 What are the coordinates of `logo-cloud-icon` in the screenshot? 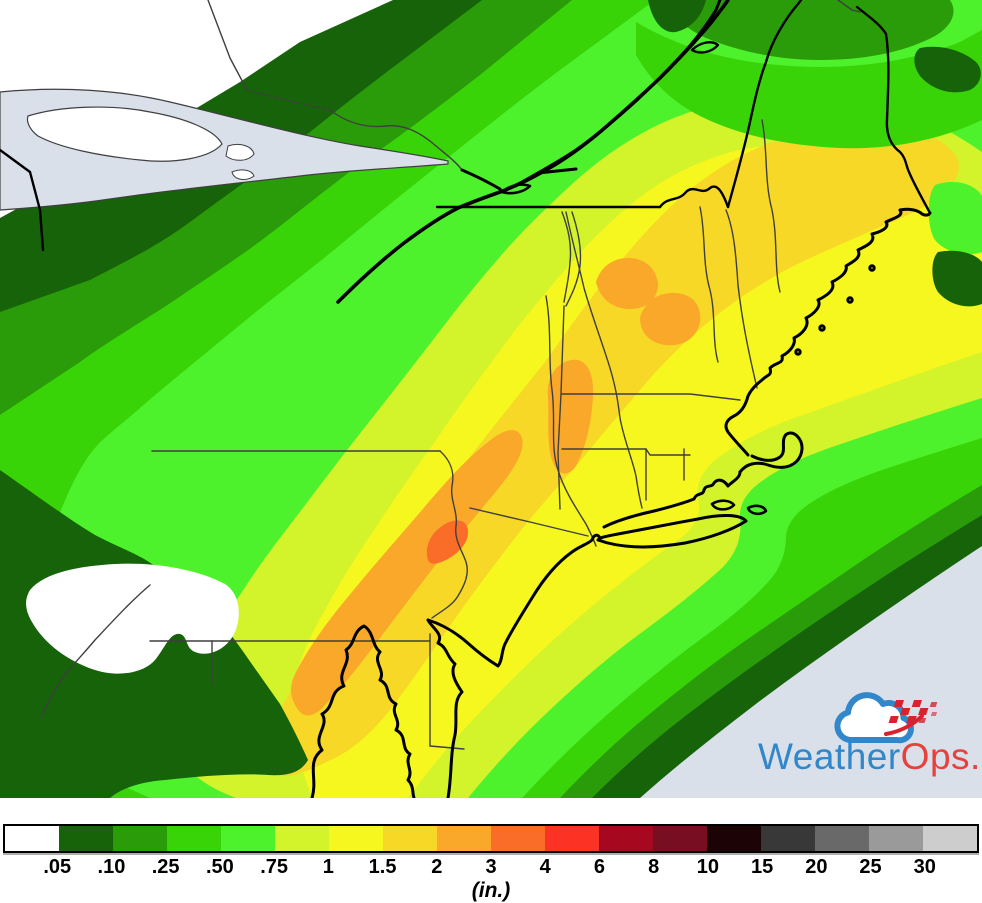 It's located at (874, 718).